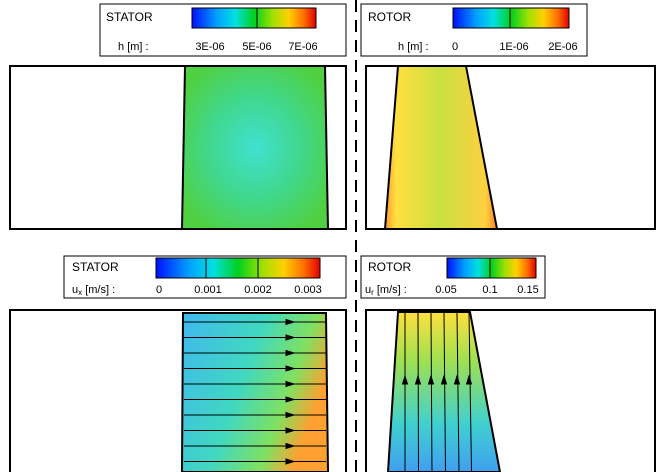 This screenshot has height=472, width=665. Describe the element at coordinates (205, 277) in the screenshot. I see `legend: STATOR ux [m/s] : 0 0.001 0.002 0.003` at that location.